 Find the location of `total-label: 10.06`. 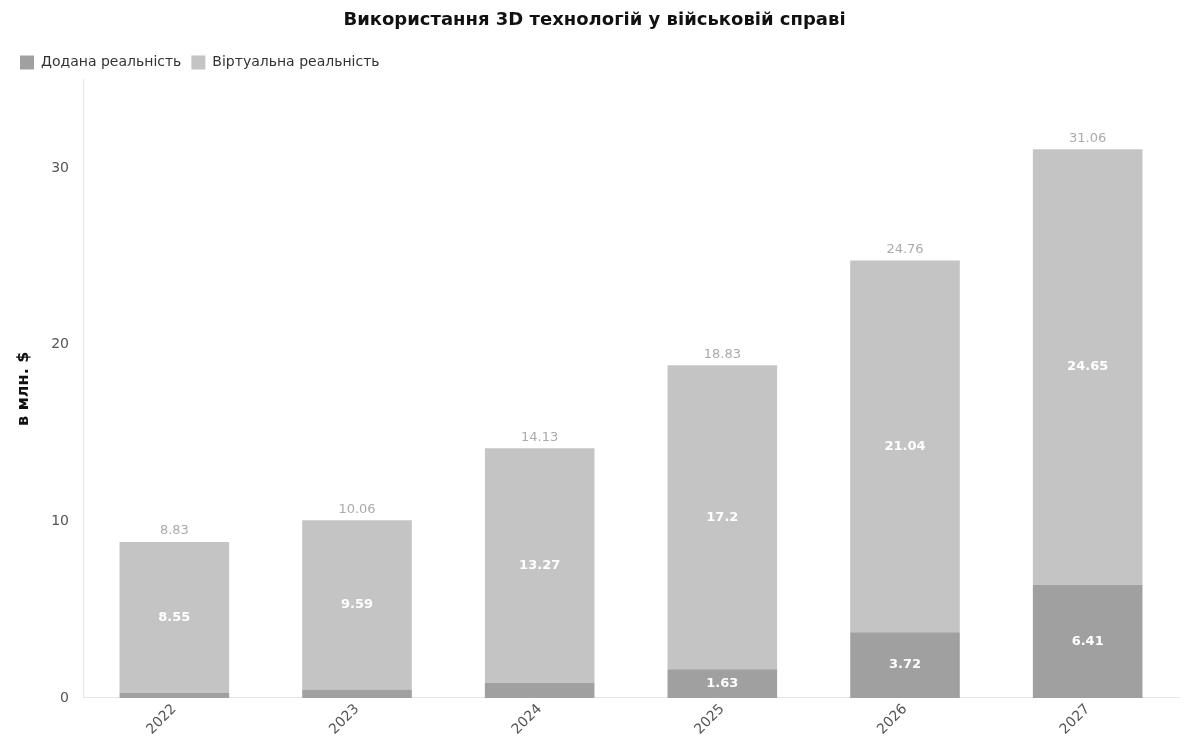

total-label: 10.06 is located at coordinates (357, 508).